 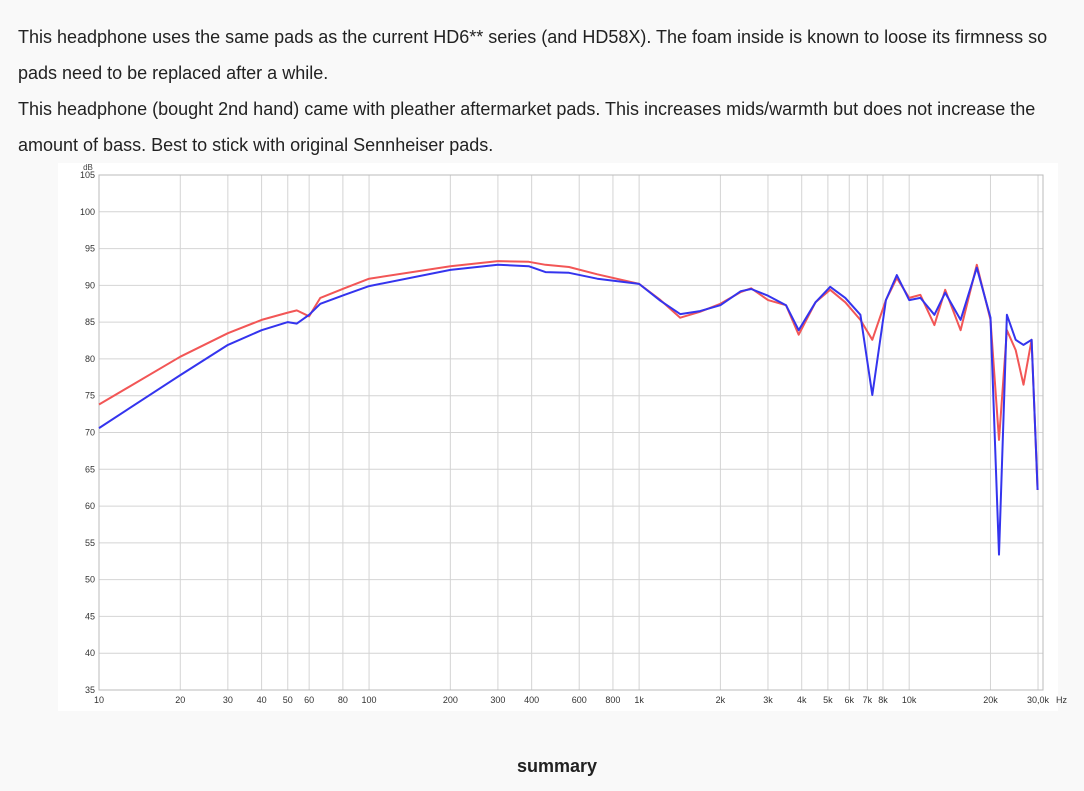 I want to click on x-unit: Hz, so click(x=1061, y=700).